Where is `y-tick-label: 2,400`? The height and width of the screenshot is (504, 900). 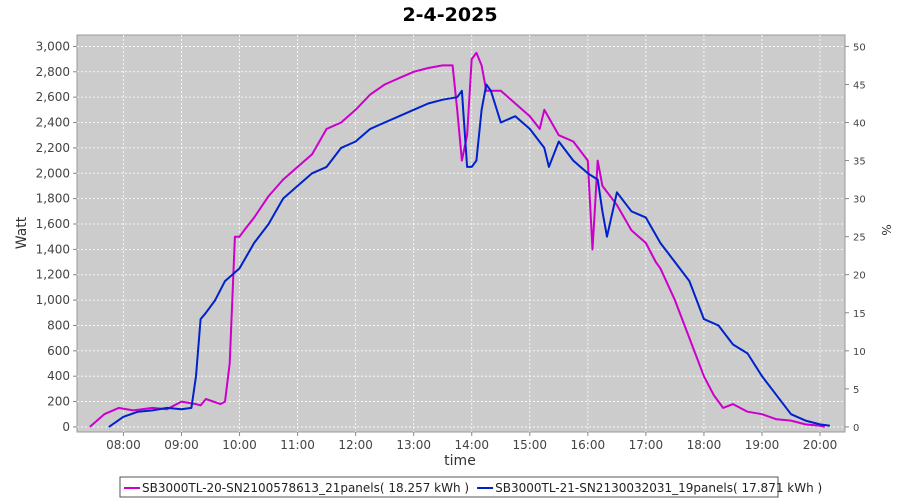
y-tick-label: 2,400 is located at coordinates (53, 123).